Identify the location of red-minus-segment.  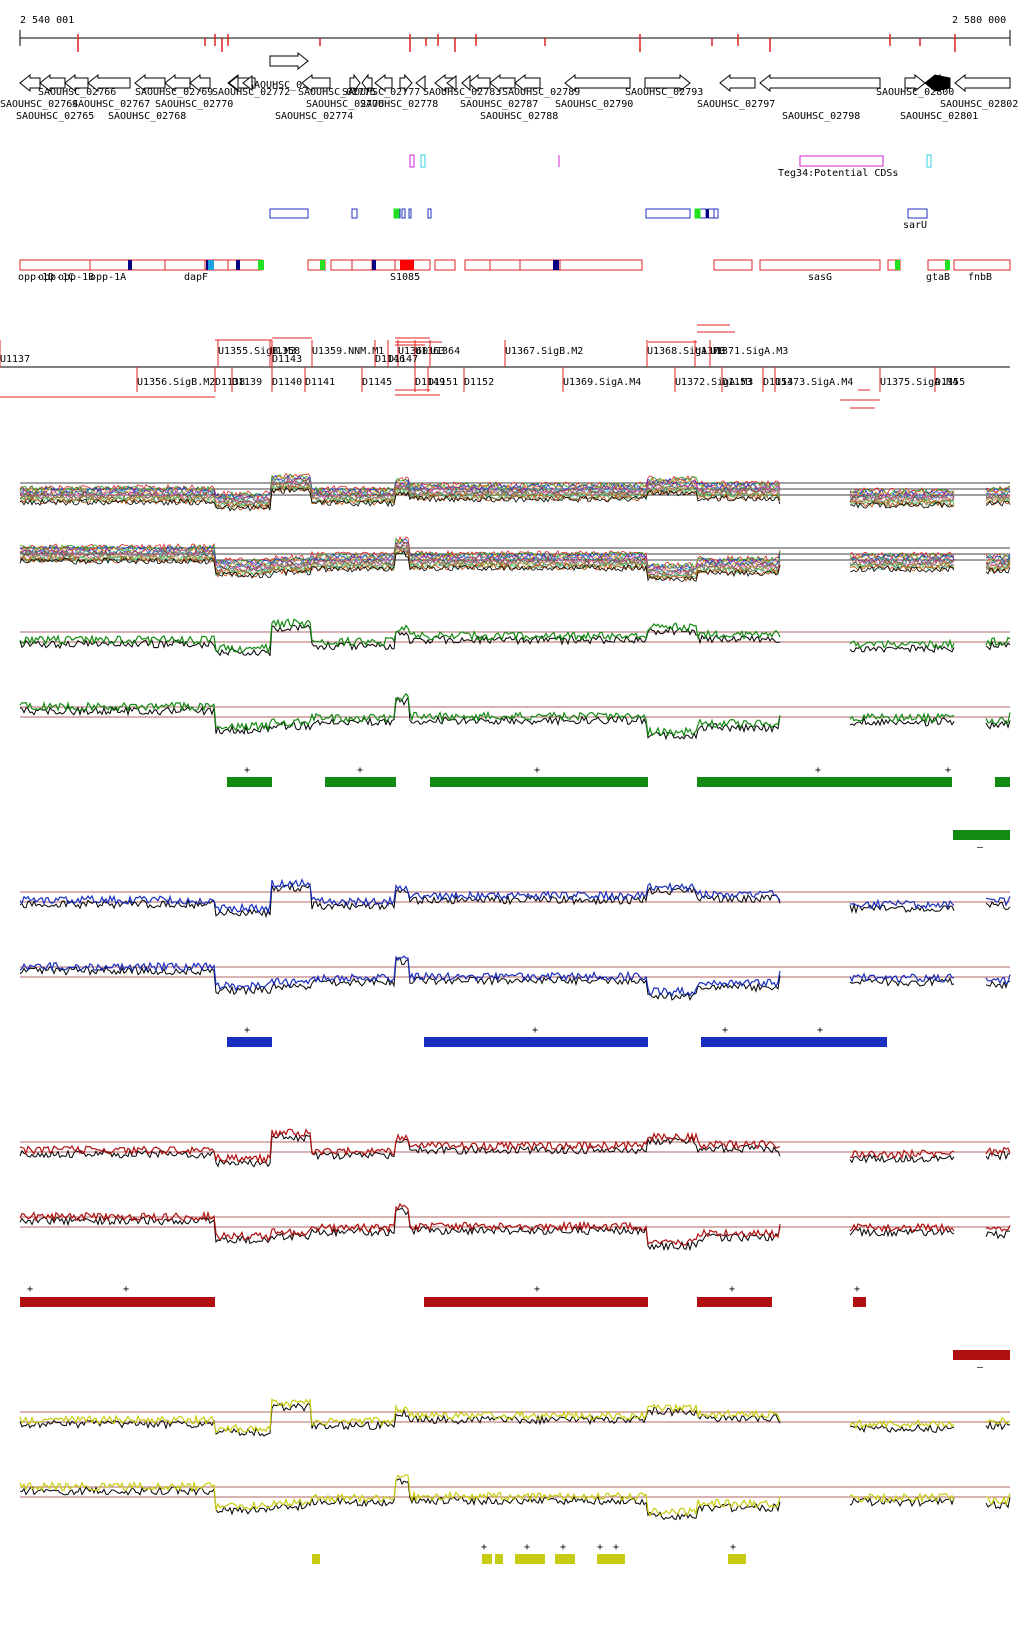
(981, 1355).